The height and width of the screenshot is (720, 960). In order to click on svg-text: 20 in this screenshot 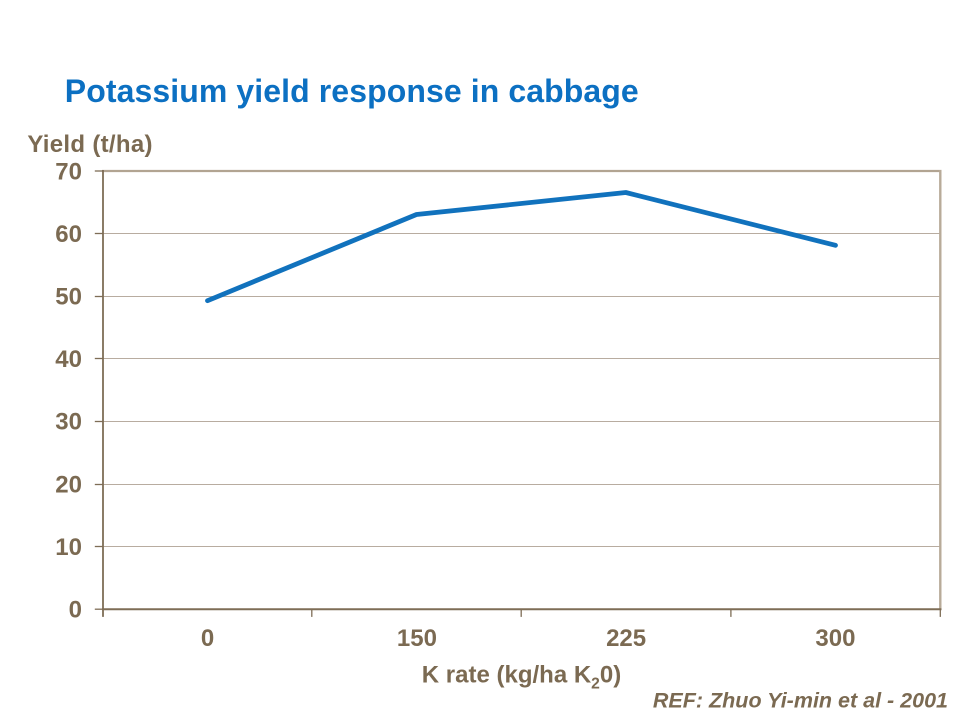, I will do `click(68, 484)`.